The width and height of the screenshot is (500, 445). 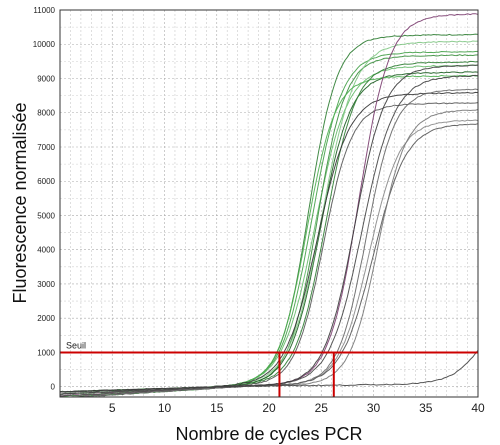 What do you see at coordinates (374, 408) in the screenshot?
I see `x-tick-label: 30` at bounding box center [374, 408].